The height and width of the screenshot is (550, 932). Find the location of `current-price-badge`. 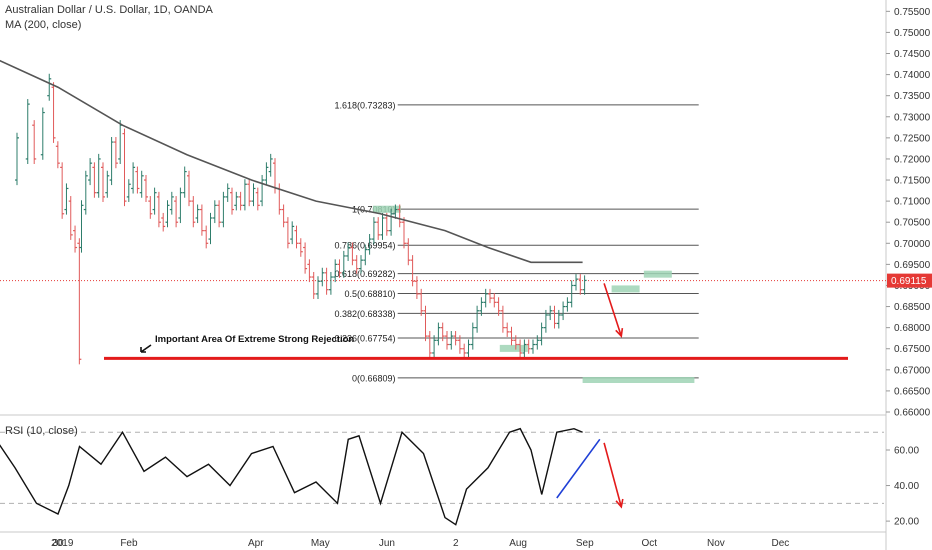

current-price-badge is located at coordinates (909, 280).